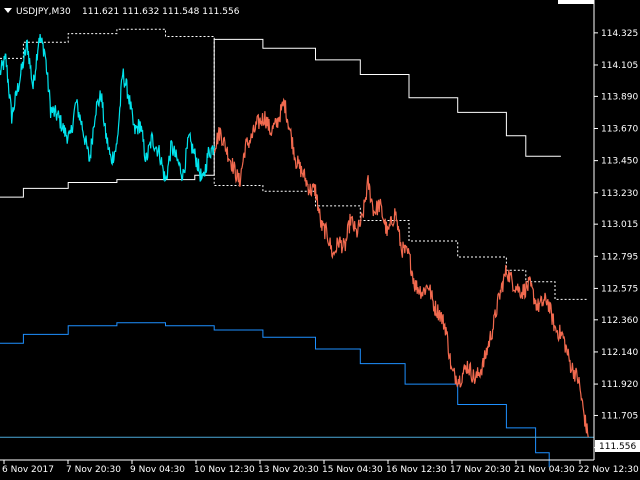  What do you see at coordinates (619, 257) in the screenshot?
I see `price-tick-label: 112.795` at bounding box center [619, 257].